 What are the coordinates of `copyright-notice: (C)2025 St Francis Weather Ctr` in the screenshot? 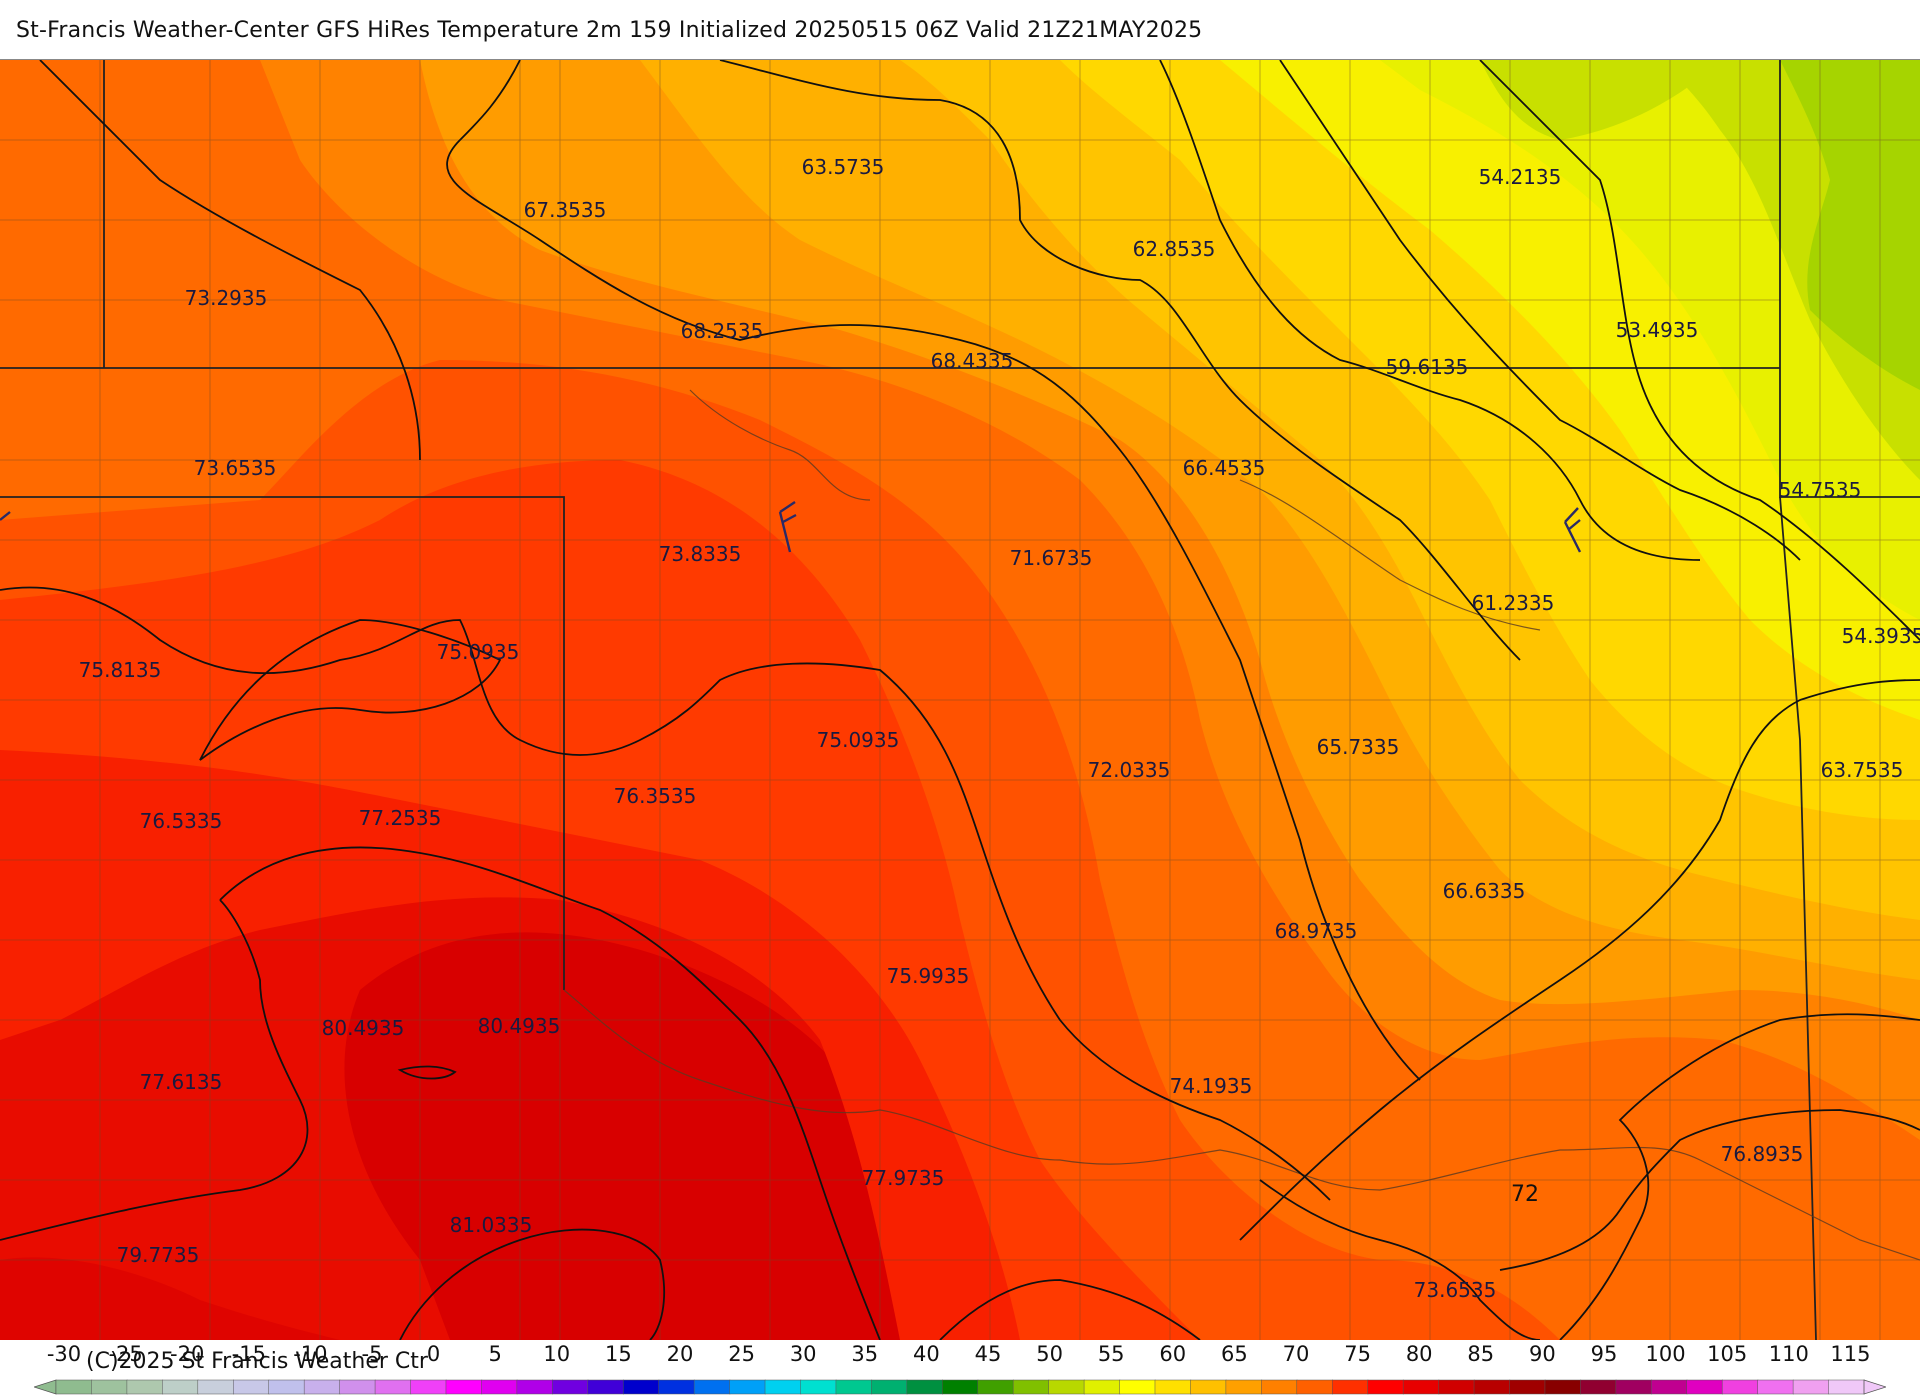 It's located at (257, 1361).